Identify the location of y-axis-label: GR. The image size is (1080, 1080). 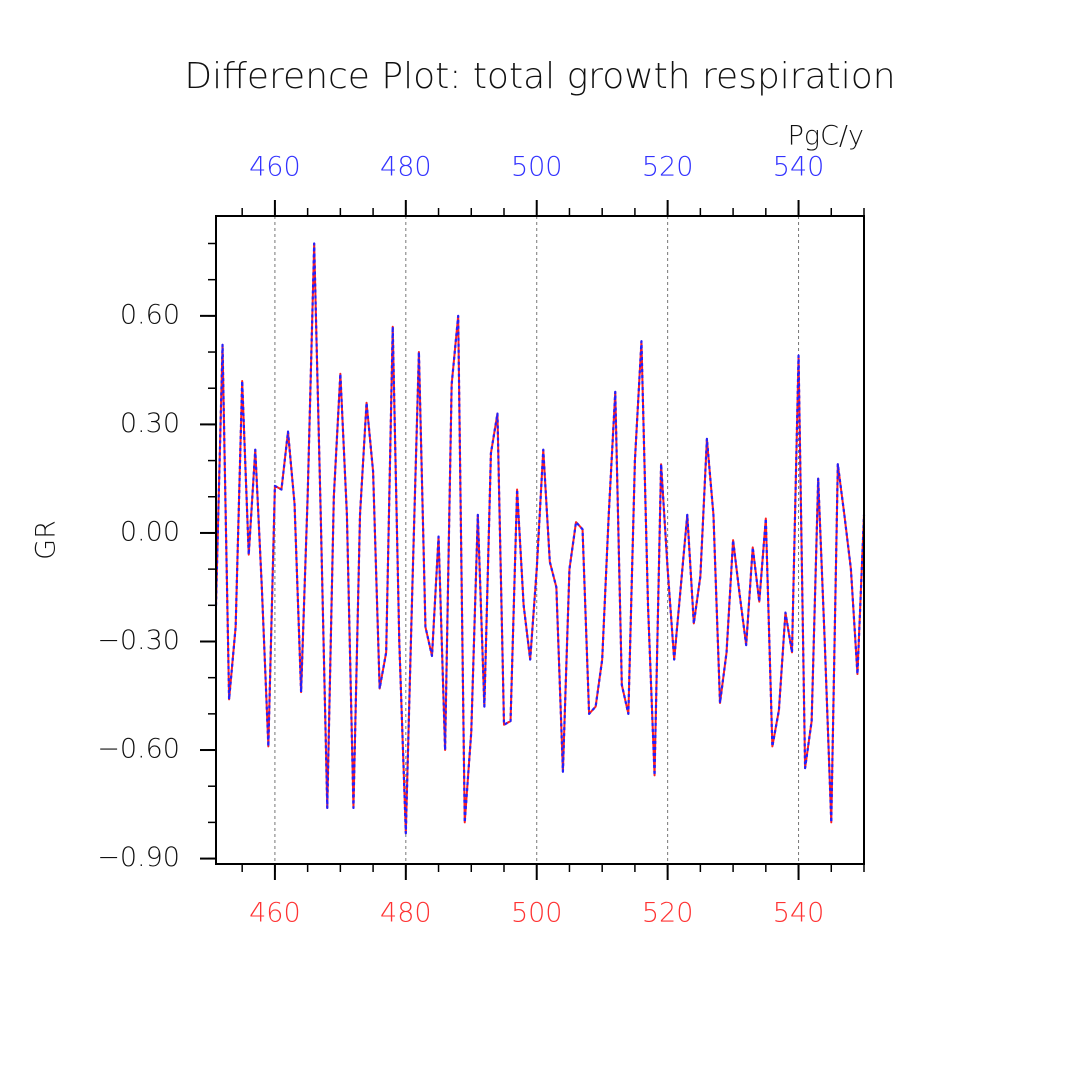
(46, 540).